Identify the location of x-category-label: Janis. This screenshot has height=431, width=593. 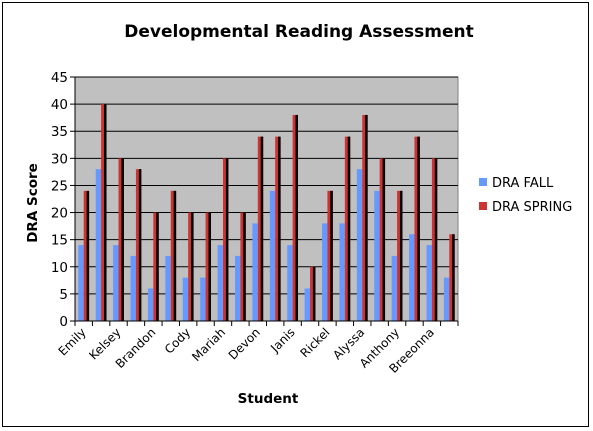
(282, 340).